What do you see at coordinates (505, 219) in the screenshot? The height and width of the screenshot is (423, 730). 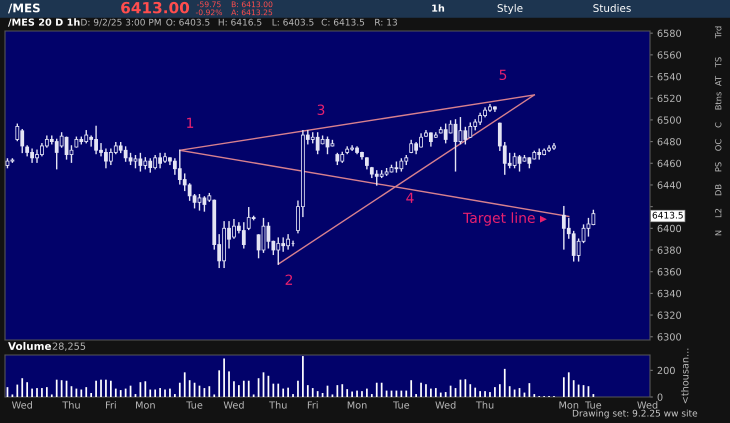 I see `annotation: Target line ▸` at bounding box center [505, 219].